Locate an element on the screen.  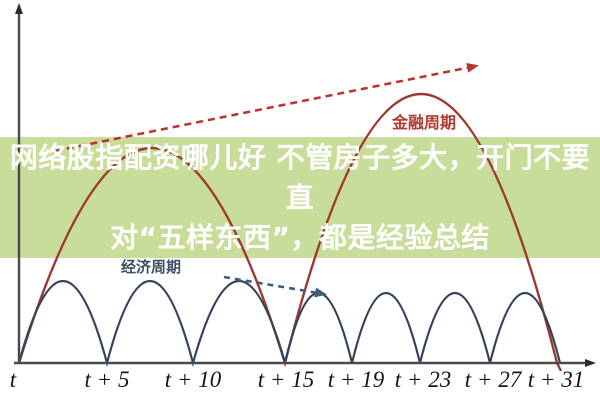
x-tick-t5: t + 5 is located at coordinates (107, 379).